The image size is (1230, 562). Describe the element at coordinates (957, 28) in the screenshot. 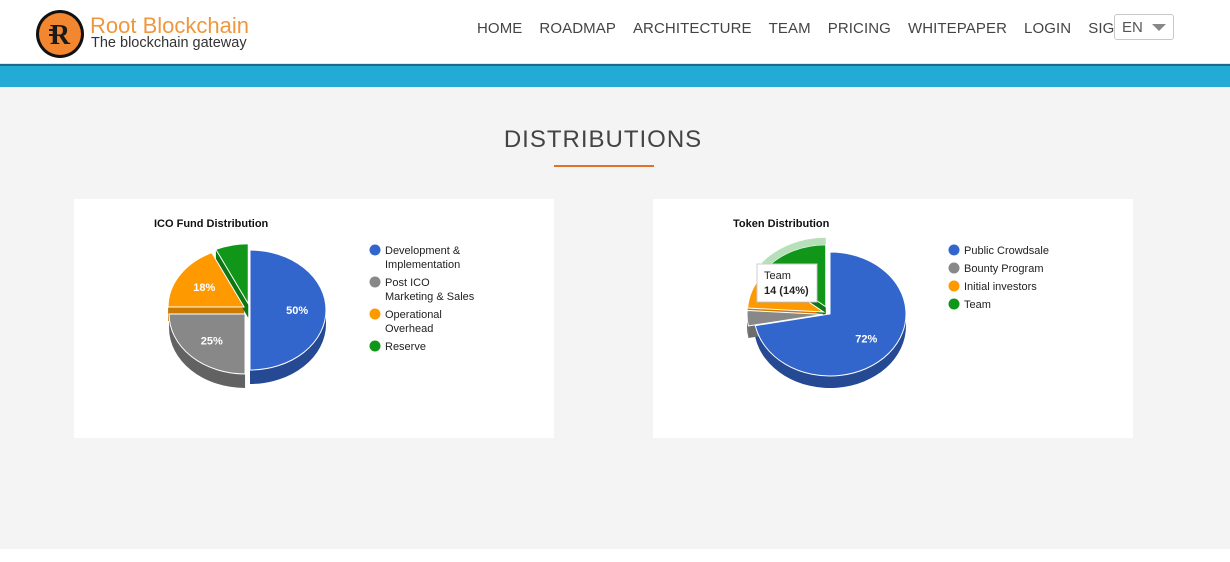

I see `nav-whitepaper: WHITEPAPER` at that location.